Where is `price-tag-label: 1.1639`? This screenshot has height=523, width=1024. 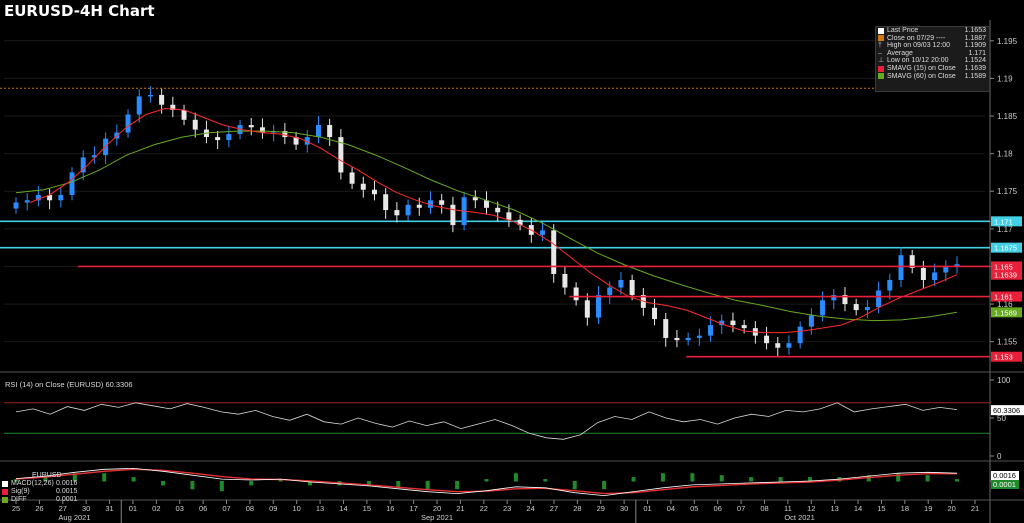 price-tag-label: 1.1639 is located at coordinates (1005, 275).